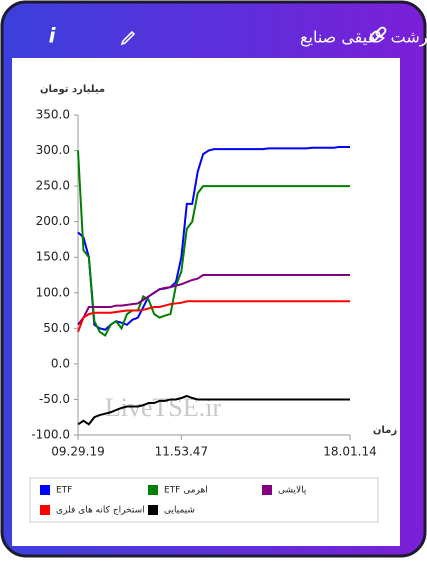  Describe the element at coordinates (64, 491) in the screenshot. I see `legend-label: ETF` at that location.